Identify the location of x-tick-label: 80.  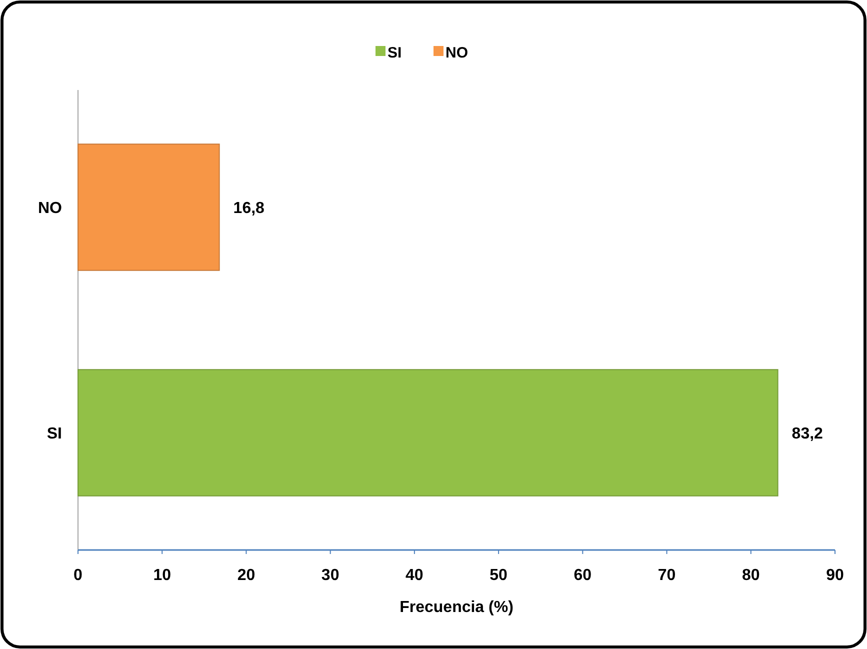
(751, 575).